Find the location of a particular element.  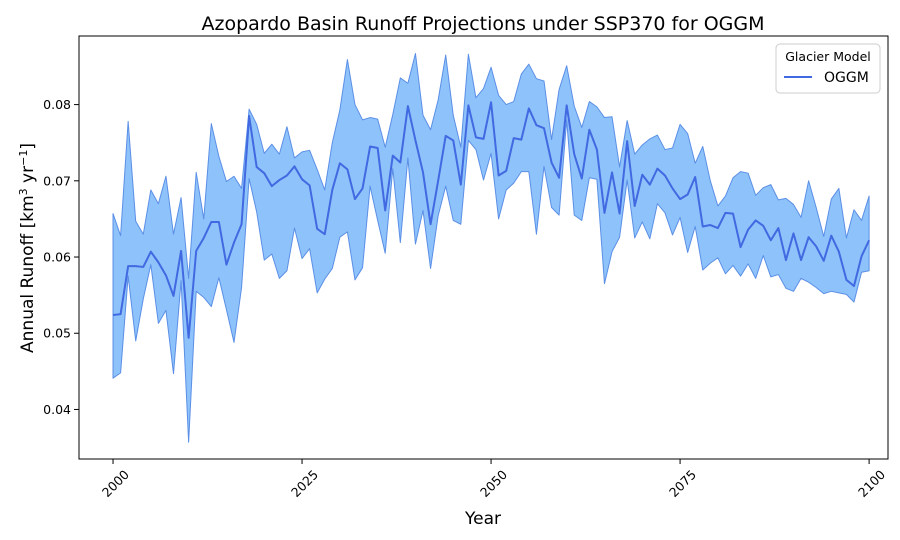

legend-title: Glacier Model is located at coordinates (828, 56).